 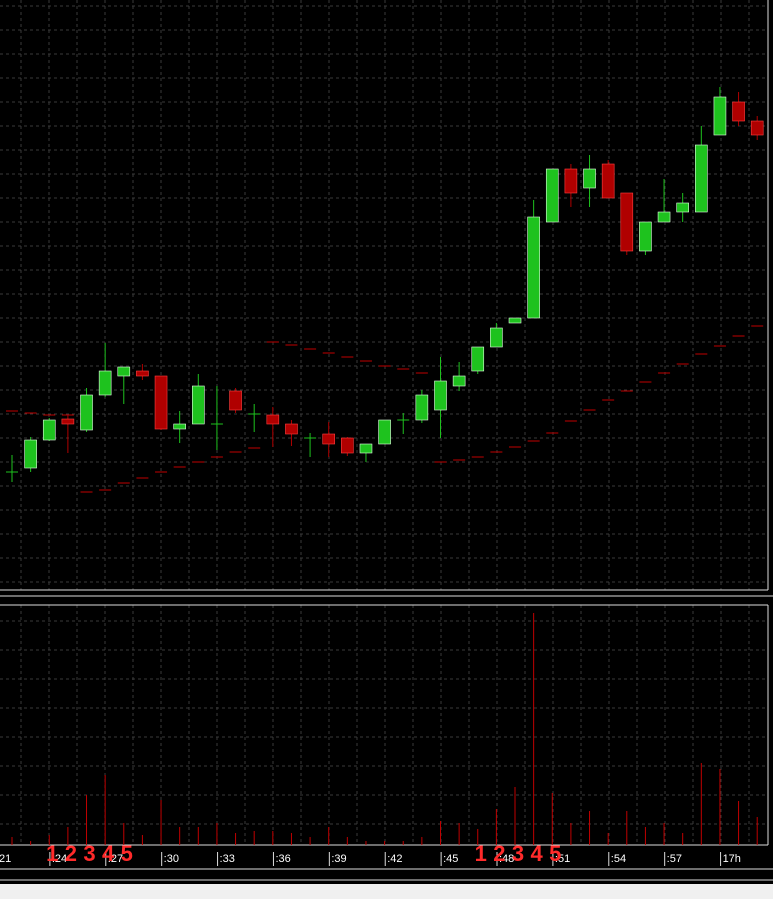 What do you see at coordinates (171, 859) in the screenshot?
I see `x-tick-label: :30` at bounding box center [171, 859].